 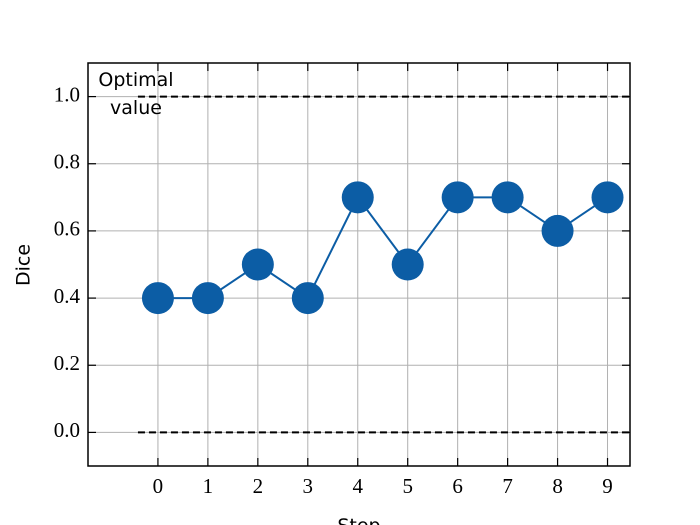 I want to click on line, so click(x=383, y=247).